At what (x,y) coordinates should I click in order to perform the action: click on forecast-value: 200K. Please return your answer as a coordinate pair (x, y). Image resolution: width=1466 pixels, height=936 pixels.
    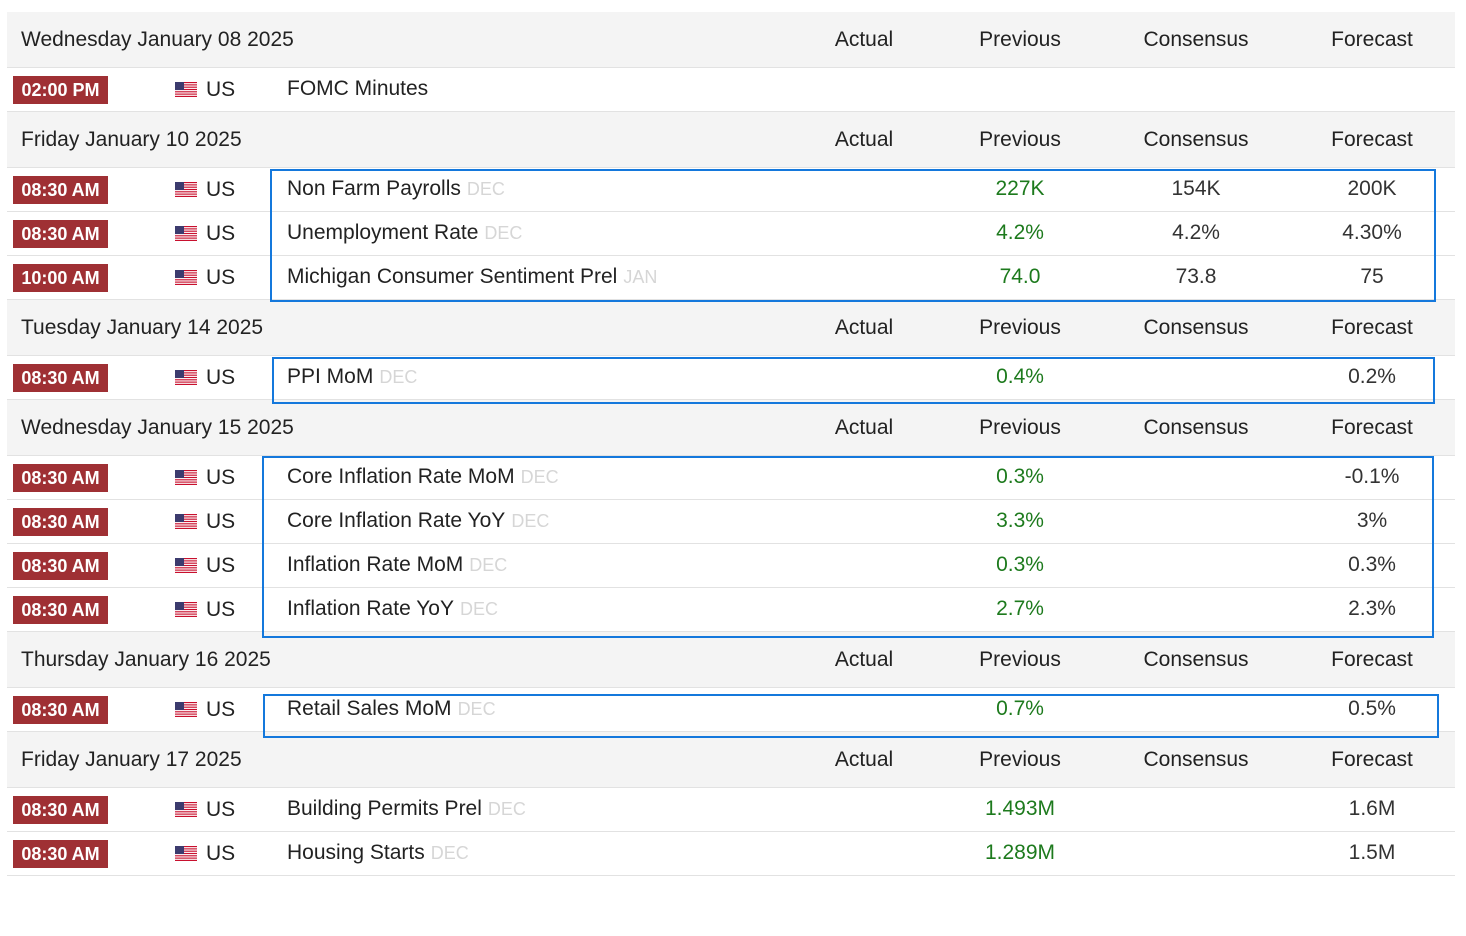
    Looking at the image, I should click on (1372, 188).